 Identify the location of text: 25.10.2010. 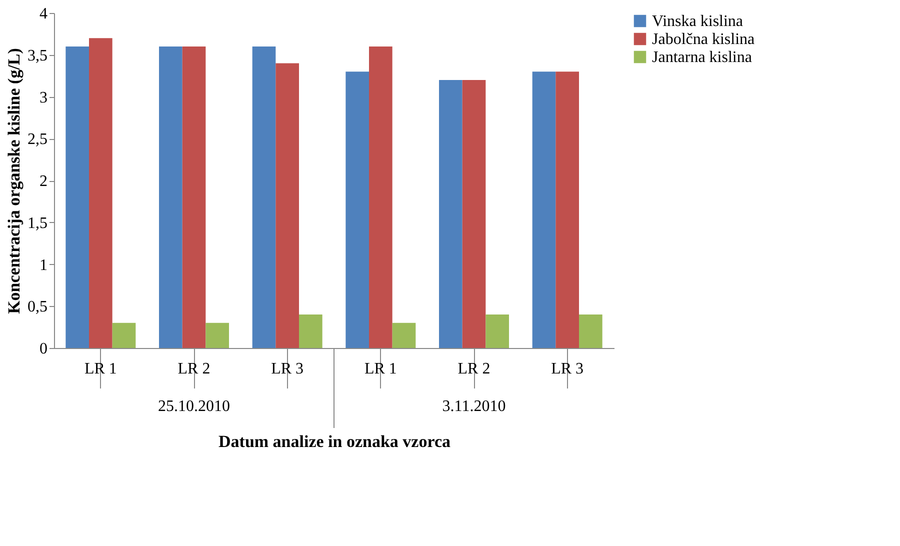
(194, 406).